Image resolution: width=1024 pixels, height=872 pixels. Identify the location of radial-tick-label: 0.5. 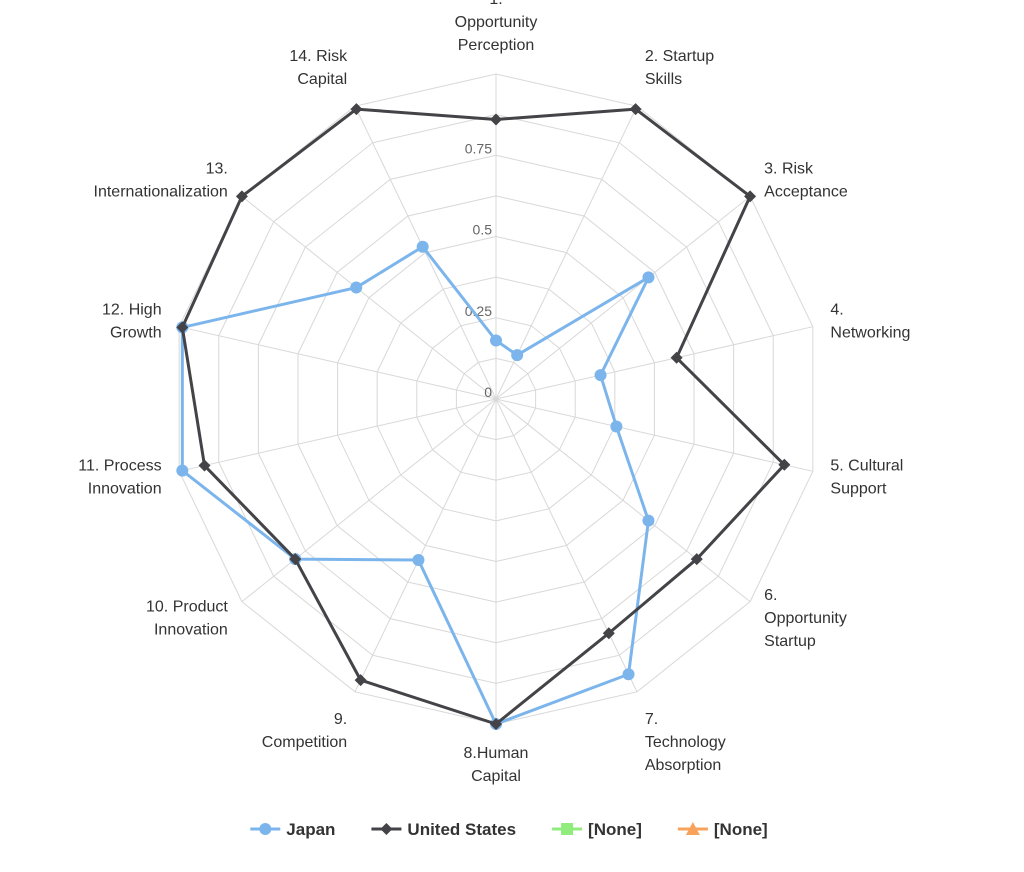
(483, 230).